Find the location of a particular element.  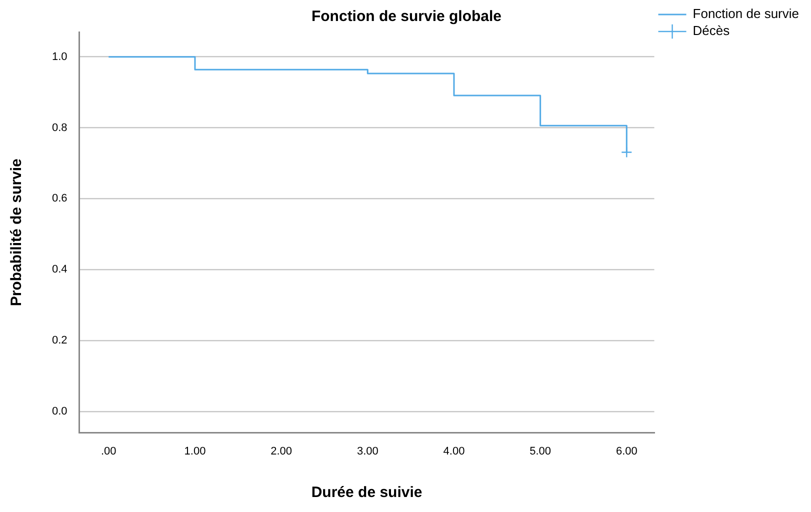

x-tick-label: .00 is located at coordinates (108, 451).